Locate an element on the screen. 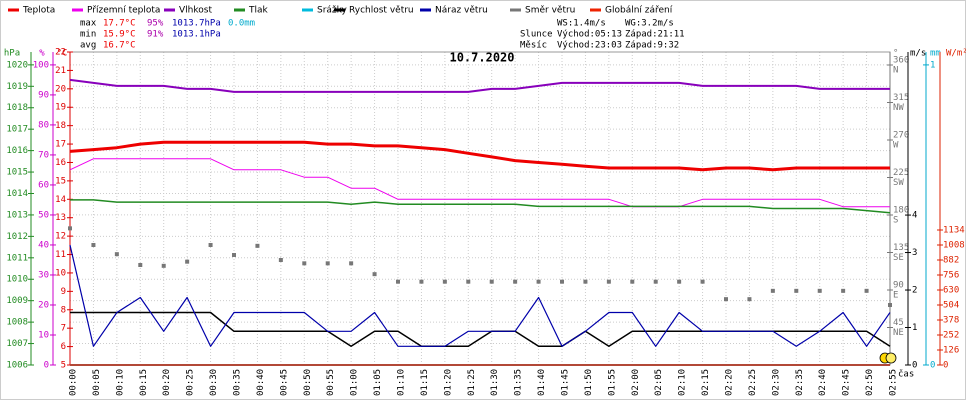 Image resolution: width=966 pixels, height=404 pixels. tick-name: S is located at coordinates (895, 221).